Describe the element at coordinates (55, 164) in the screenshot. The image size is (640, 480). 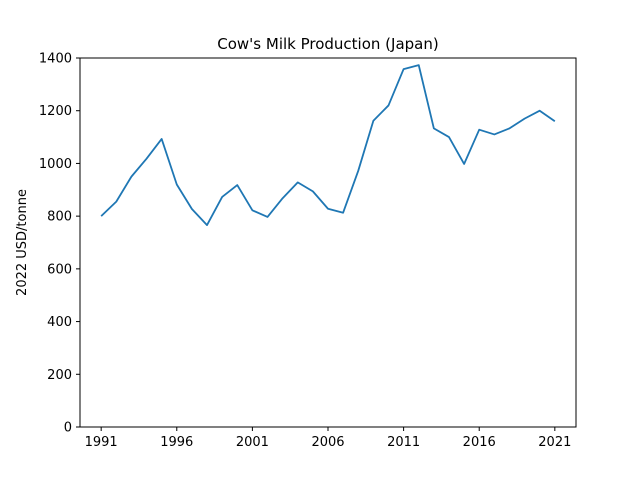
I see `y-tick-label: 1000` at that location.